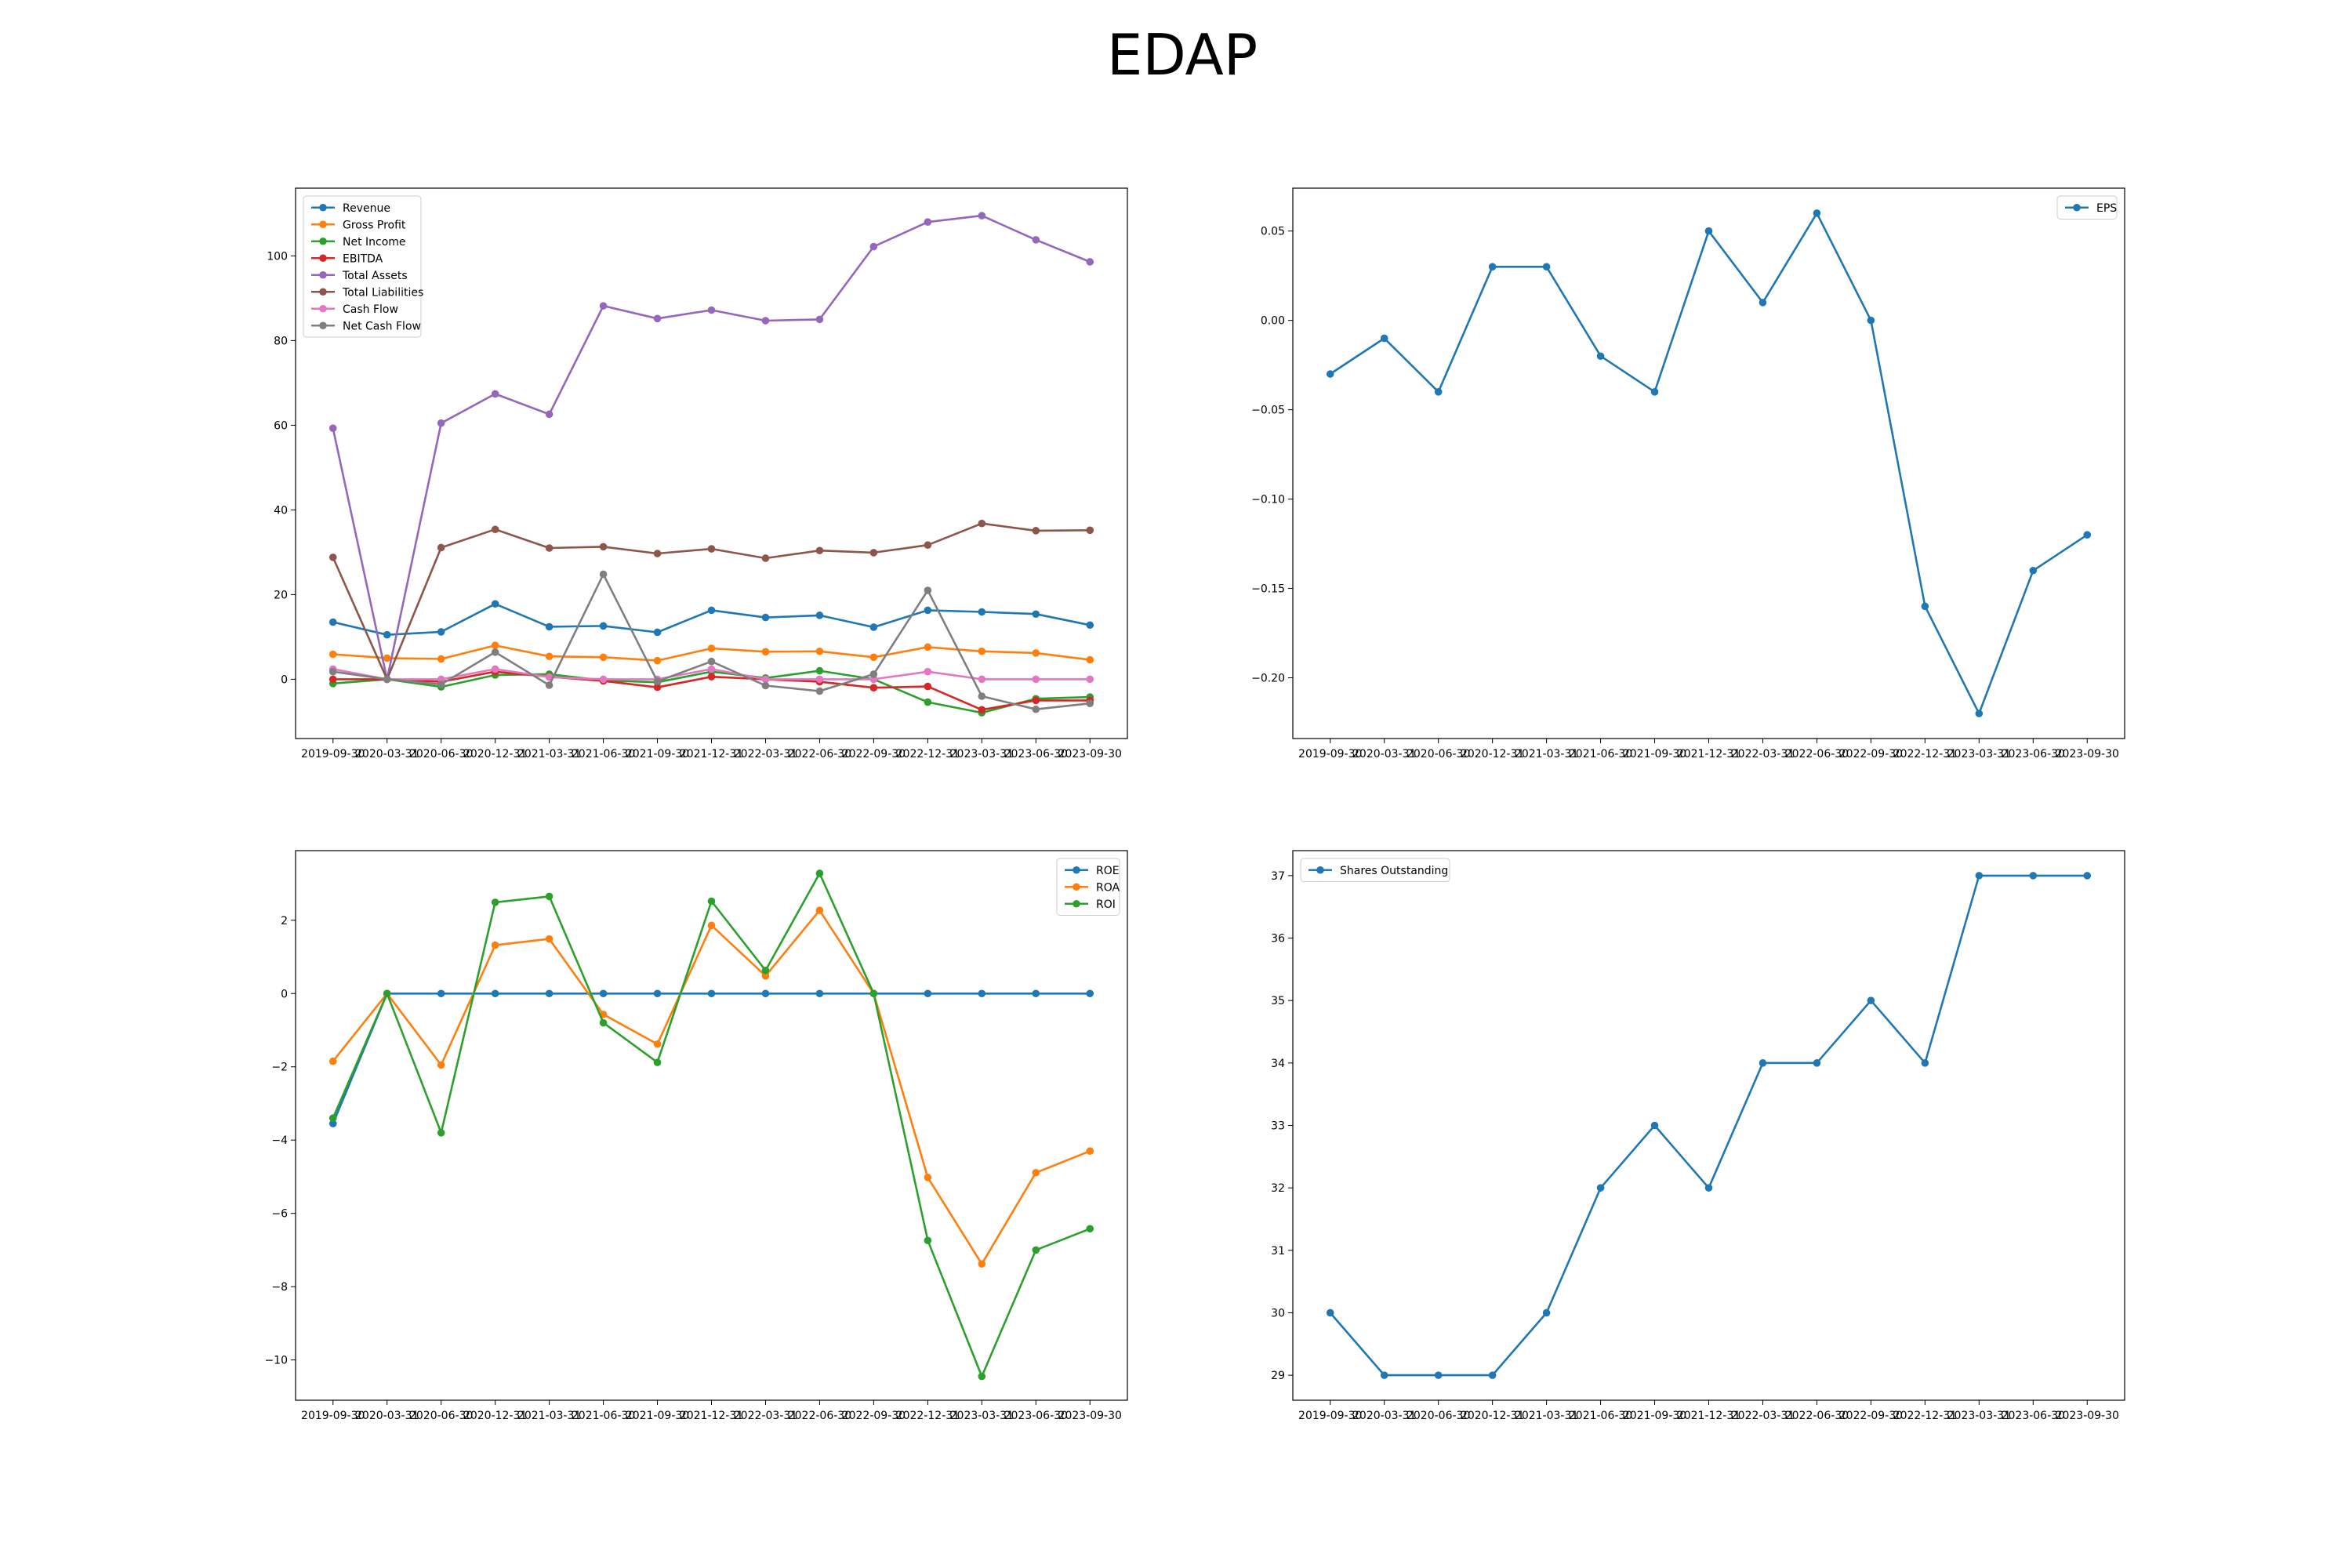 The height and width of the screenshot is (1568, 2352). Describe the element at coordinates (1278, 1001) in the screenshot. I see `y-tick-label: 35` at that location.